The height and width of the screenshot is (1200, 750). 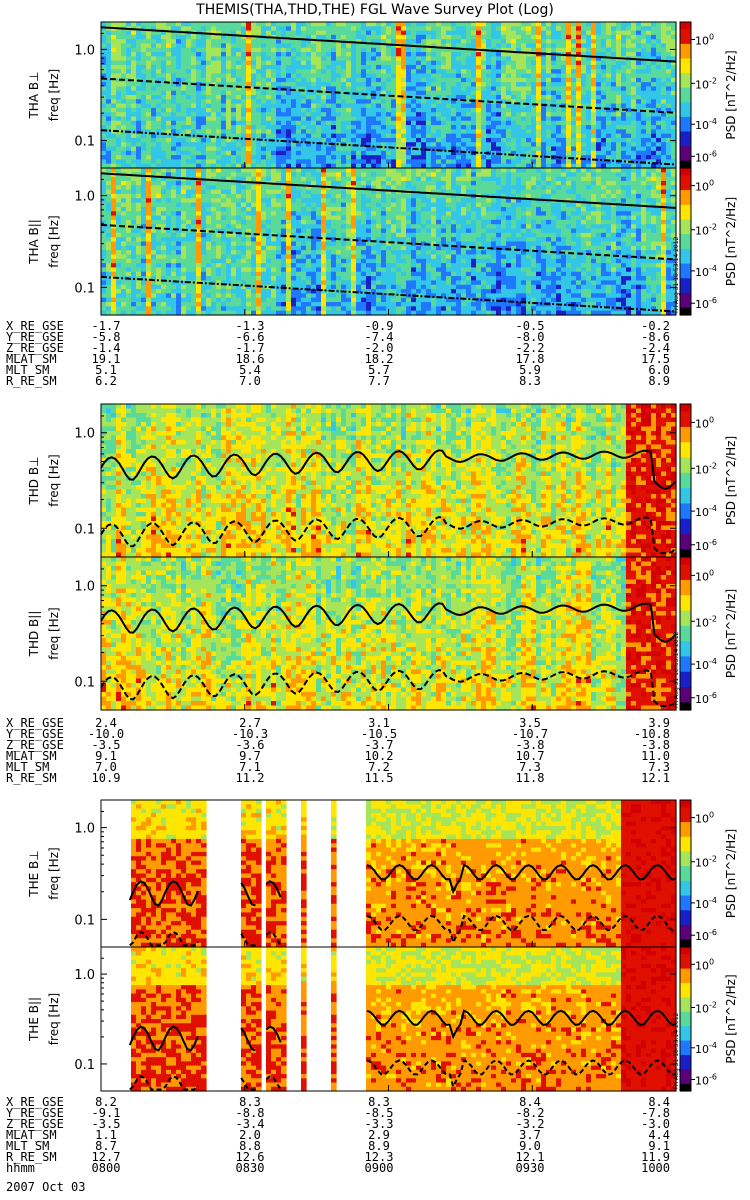 What do you see at coordinates (106, 370) in the screenshot?
I see `ephemeris-value: 5.1` at bounding box center [106, 370].